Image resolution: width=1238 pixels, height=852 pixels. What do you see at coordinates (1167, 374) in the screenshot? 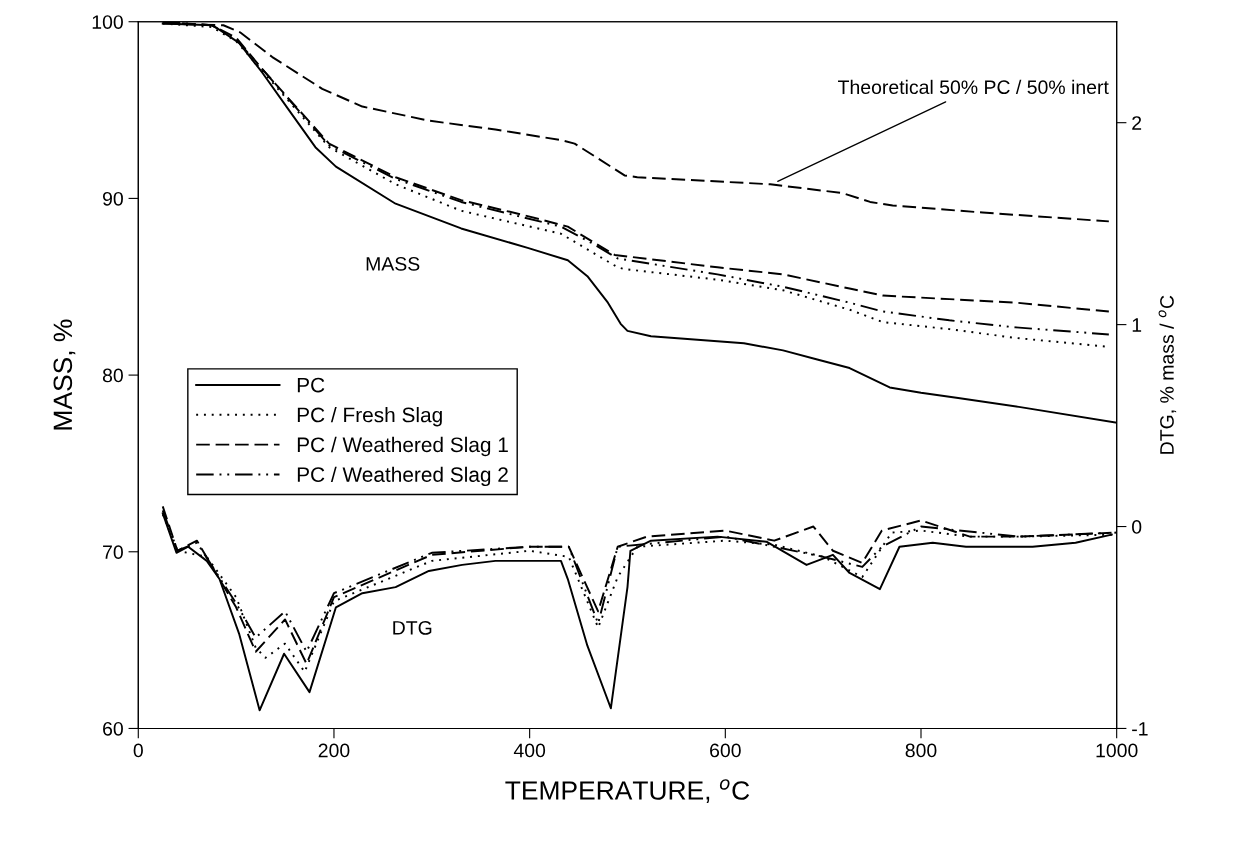
I see `y2-axis-title: DTG, % mass / $^{o}$C` at bounding box center [1167, 374].